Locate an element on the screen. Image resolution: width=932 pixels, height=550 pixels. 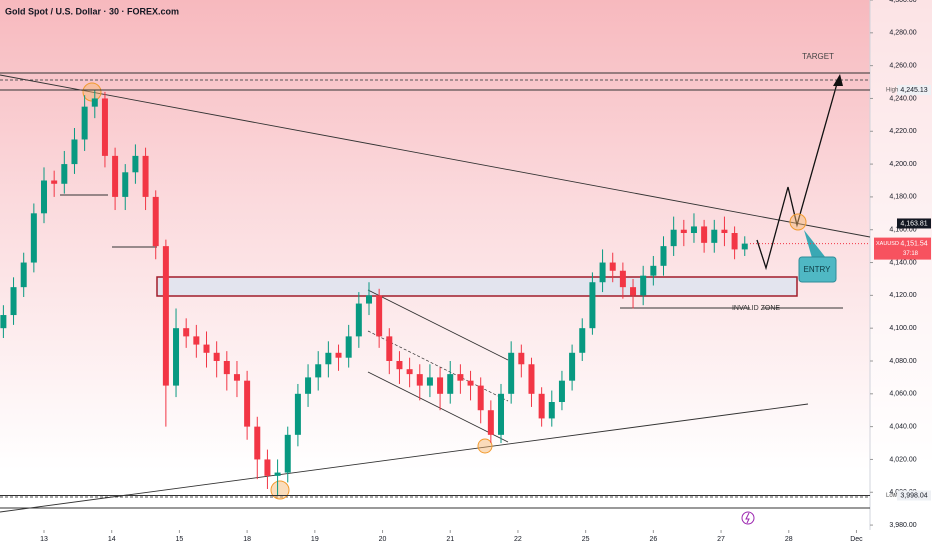
entry-callout is located at coordinates (817, 269).